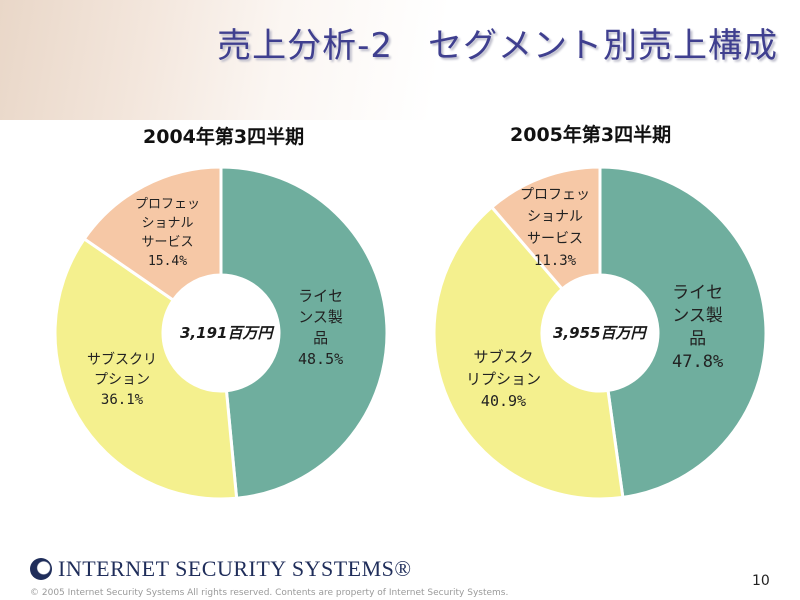 The width and height of the screenshot is (800, 600). What do you see at coordinates (761, 581) in the screenshot?
I see `page-number: 10` at bounding box center [761, 581].